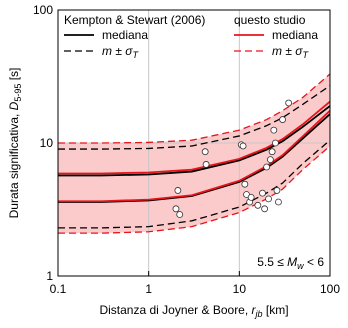  I want to click on y-tick-label: 10, so click(47, 143).